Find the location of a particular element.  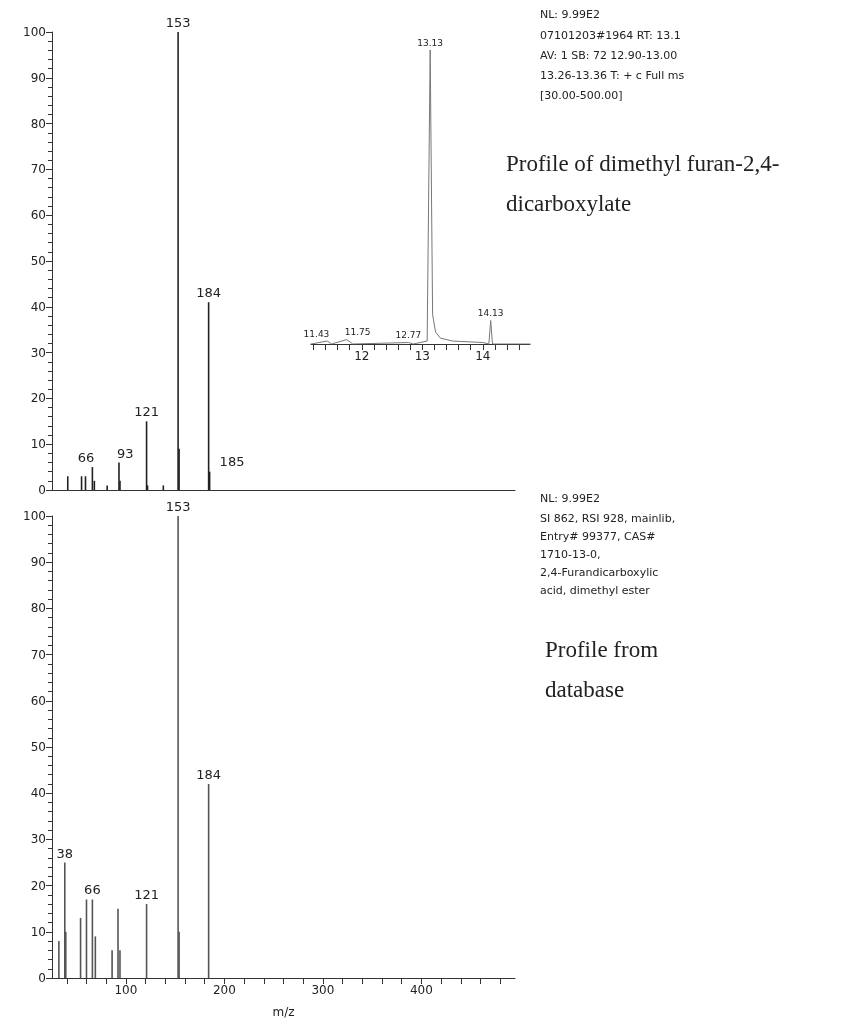

annotation: 93 is located at coordinates (125, 453).